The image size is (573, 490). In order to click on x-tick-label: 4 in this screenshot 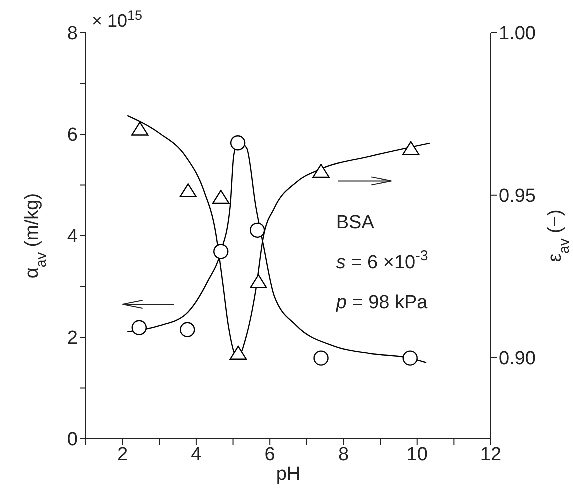, I will do `click(196, 455)`.